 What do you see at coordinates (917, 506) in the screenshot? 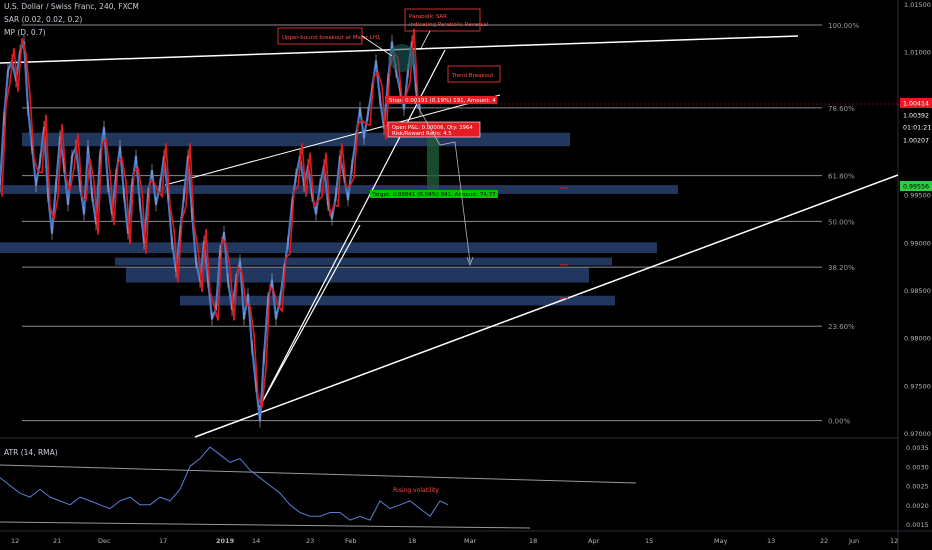
I see `atr-axis-tick-3: 0.0020` at bounding box center [917, 506].